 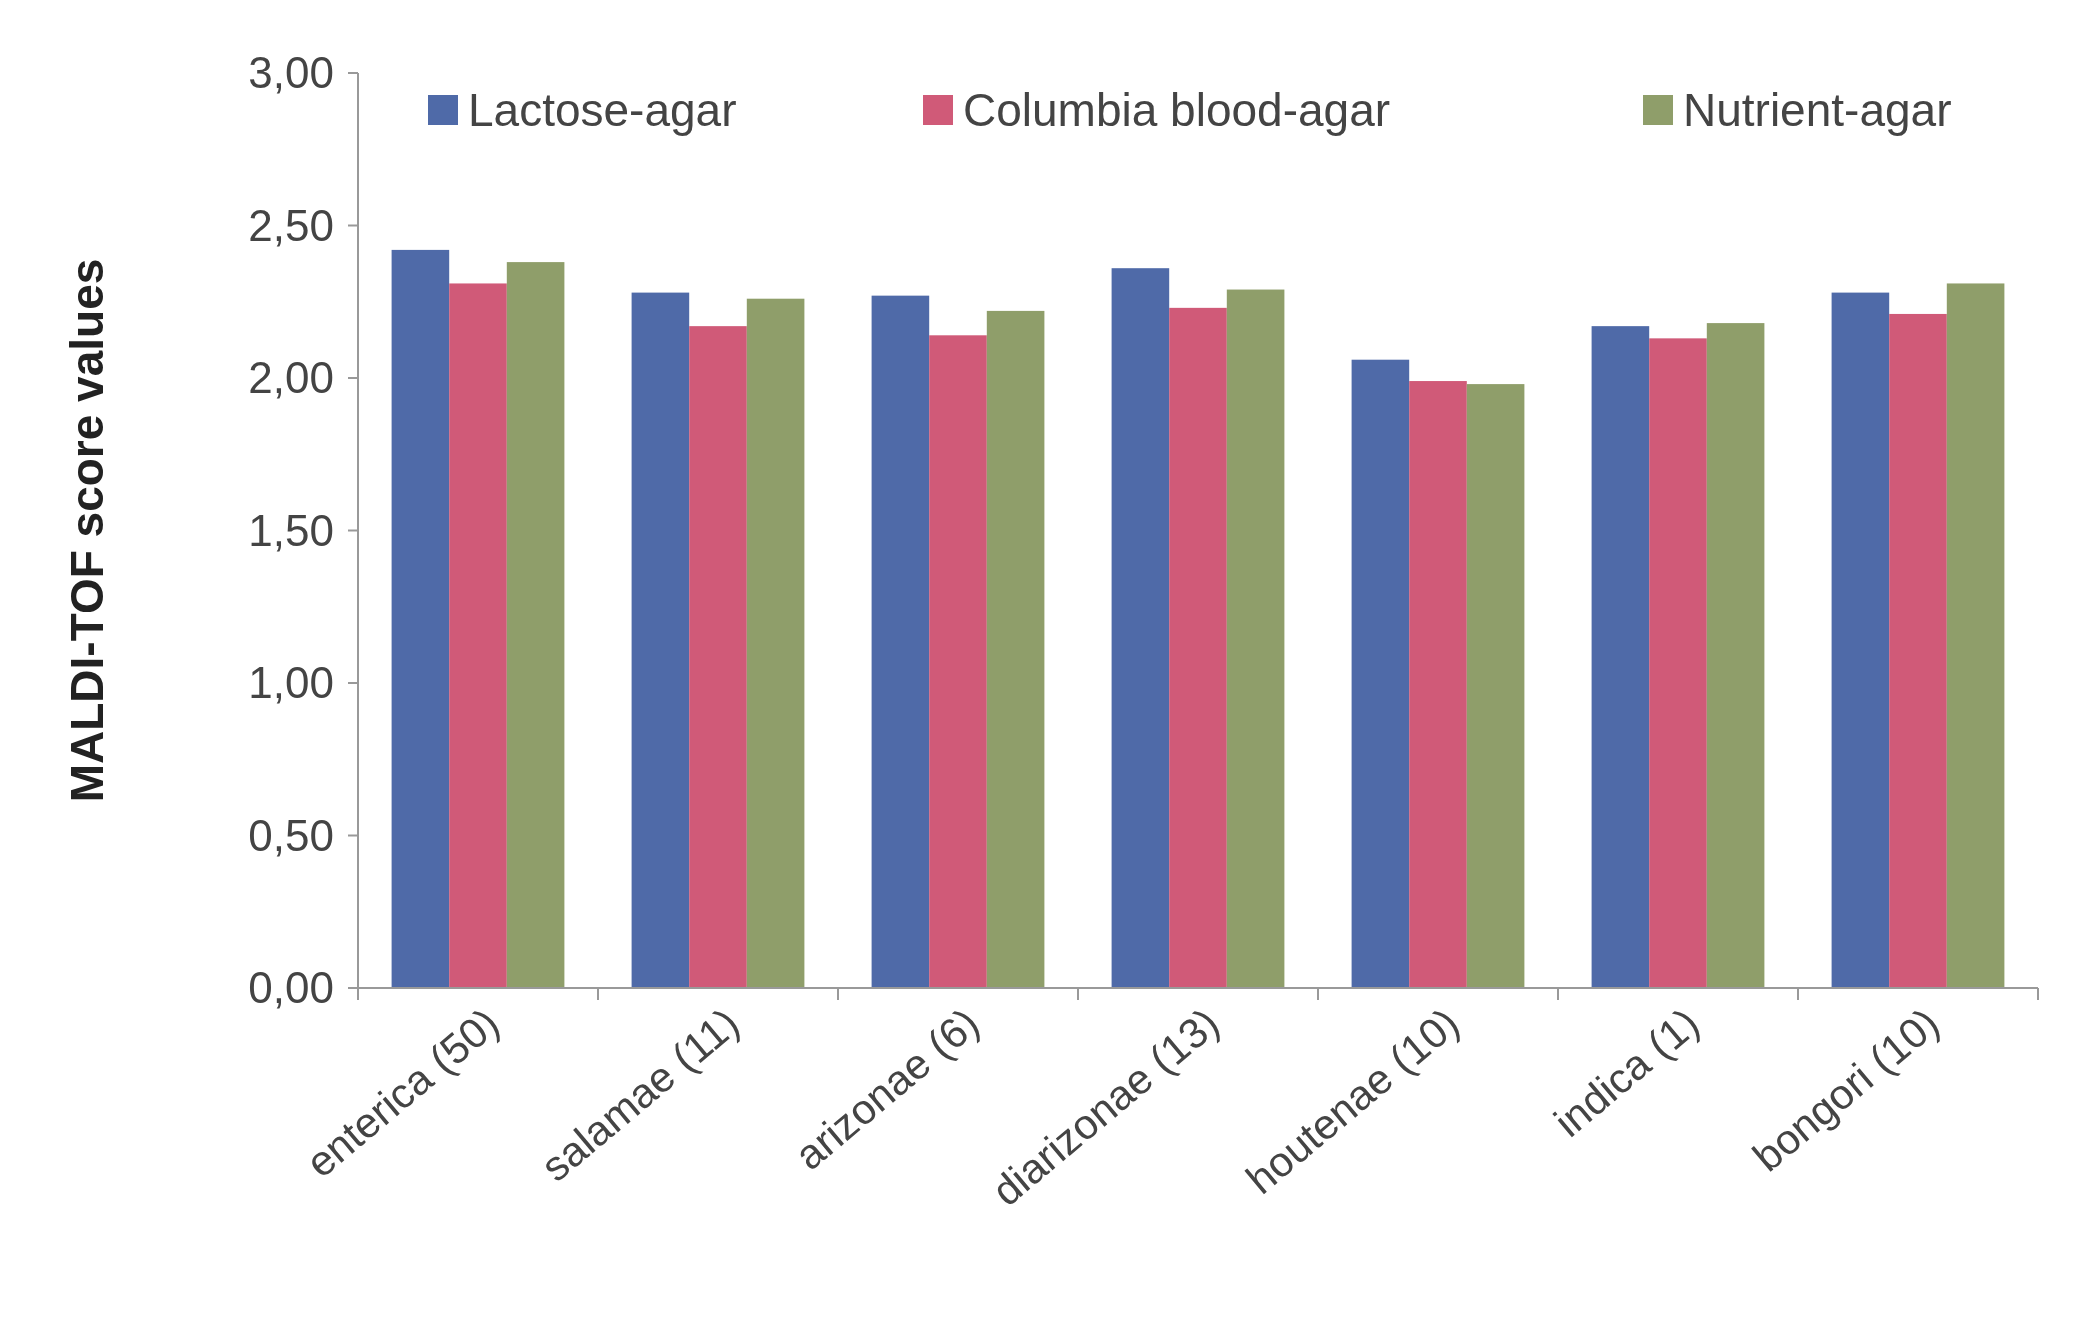 What do you see at coordinates (602, 110) in the screenshot?
I see `legend-label: Lactose-agar` at bounding box center [602, 110].